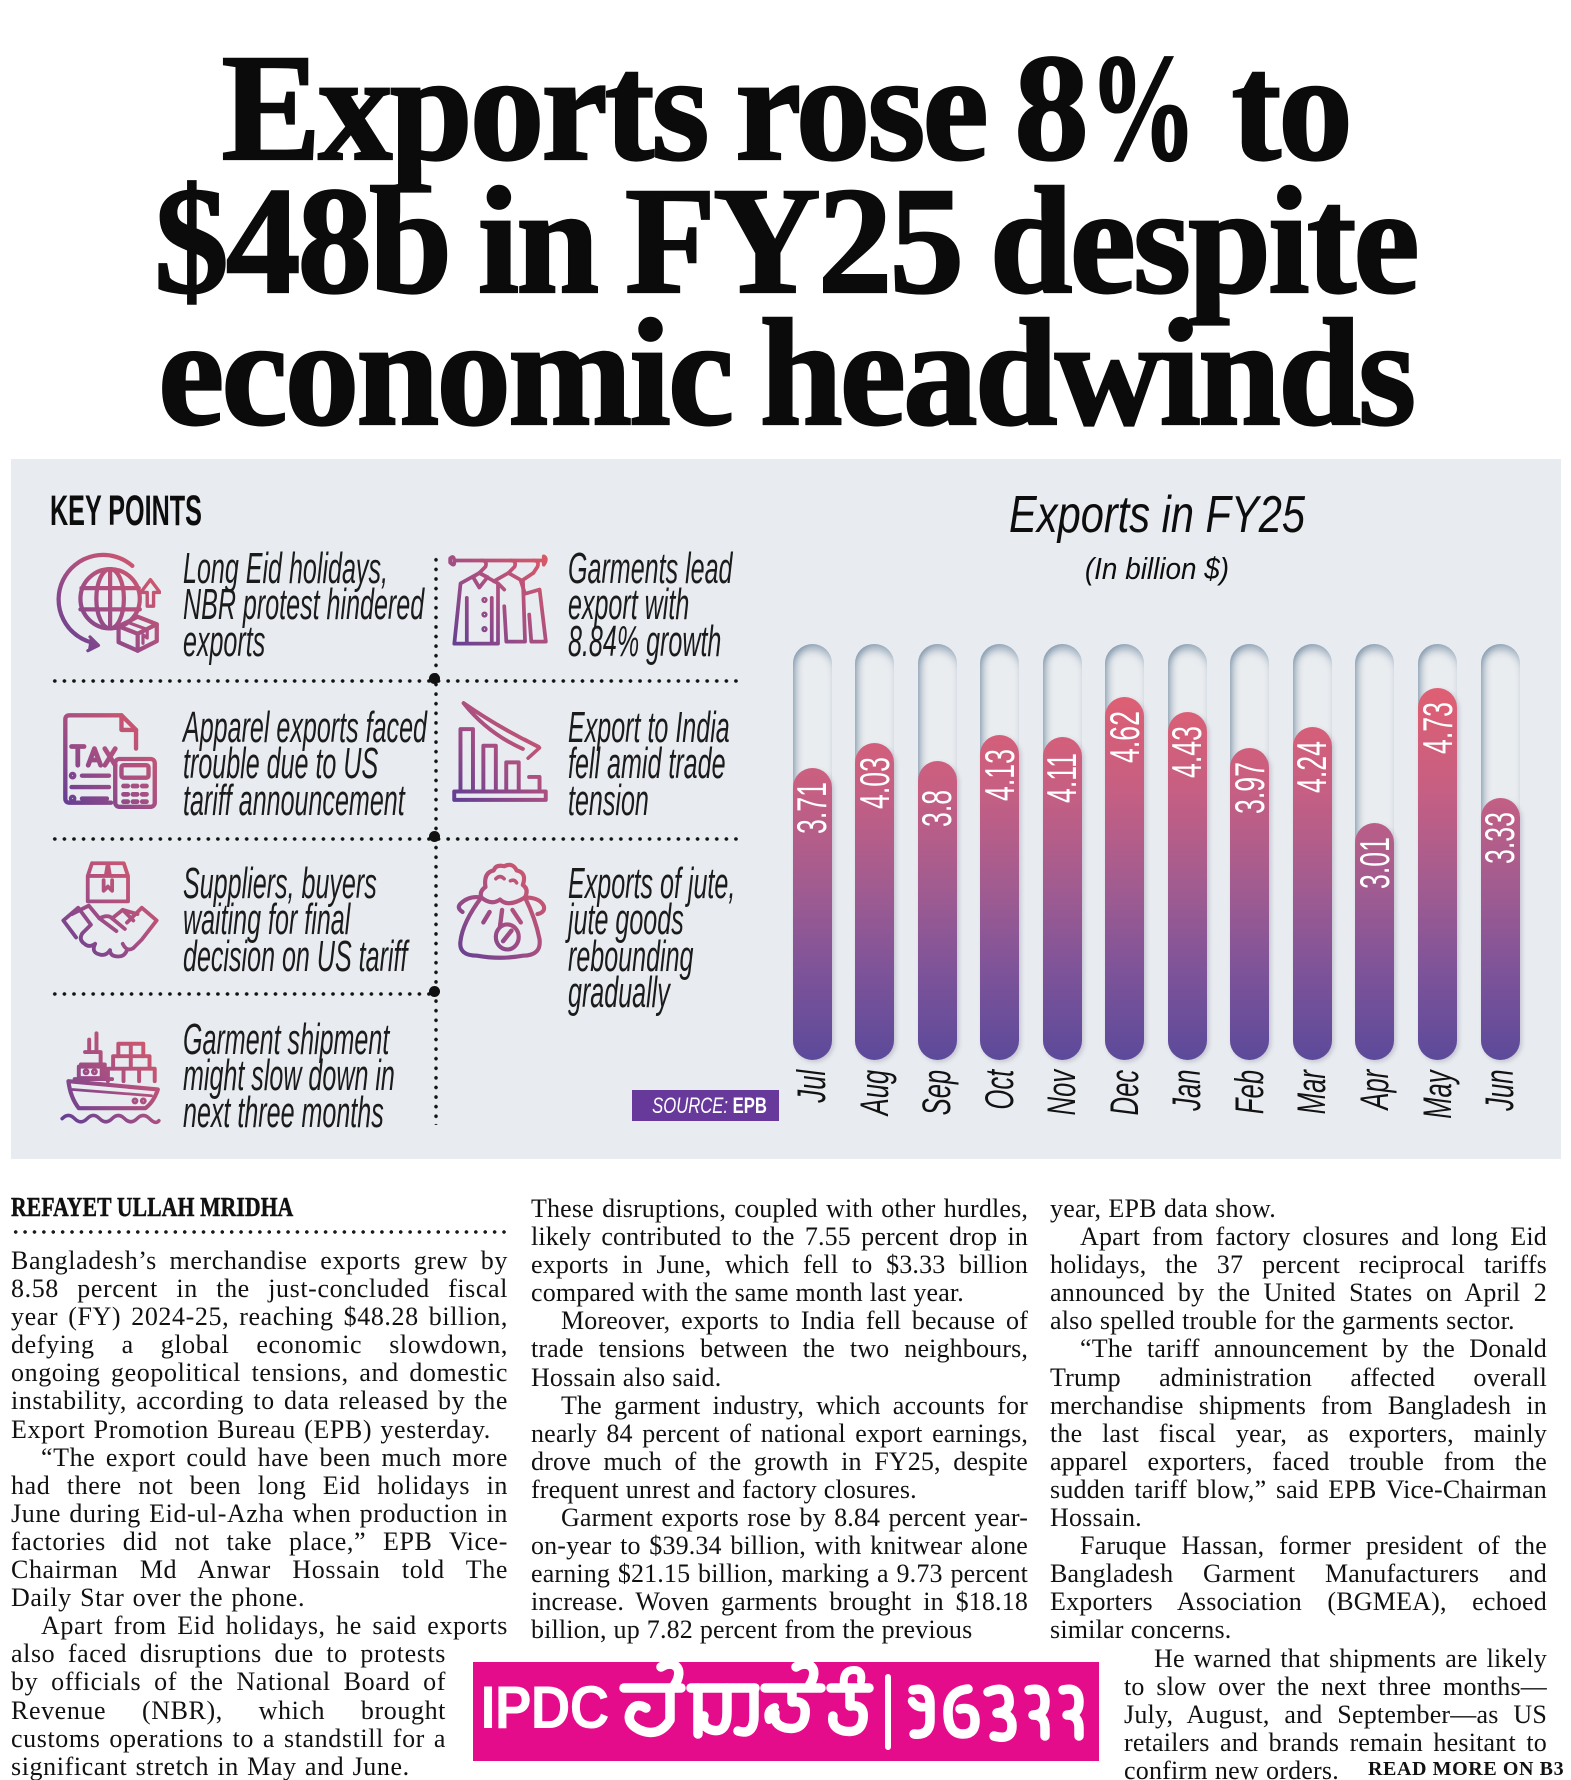  I want to click on svg-text: IPDC, so click(544, 1708).